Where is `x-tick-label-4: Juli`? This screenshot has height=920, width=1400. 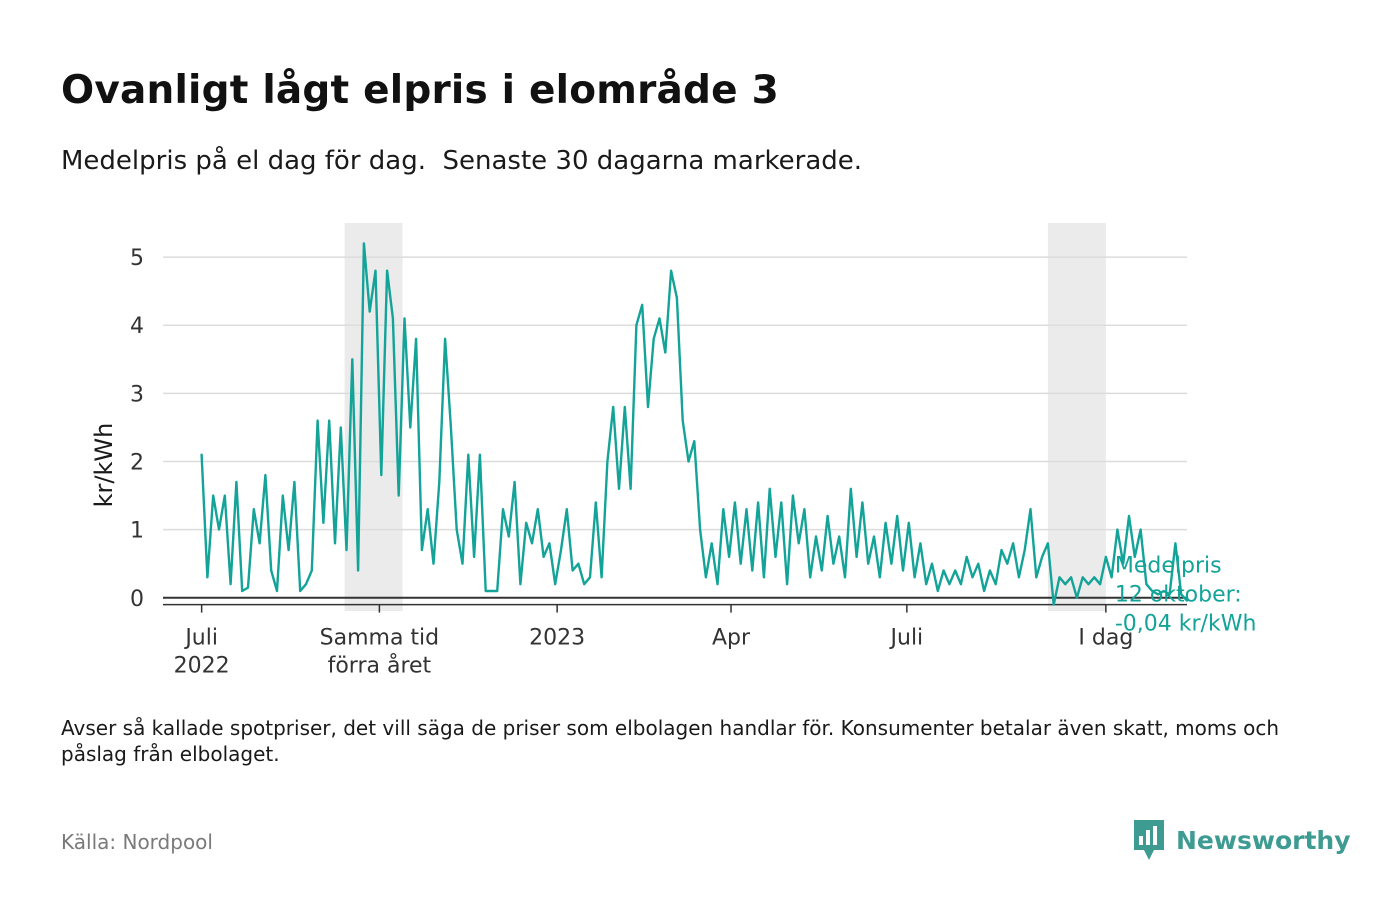
x-tick-label-4: Juli is located at coordinates (906, 638).